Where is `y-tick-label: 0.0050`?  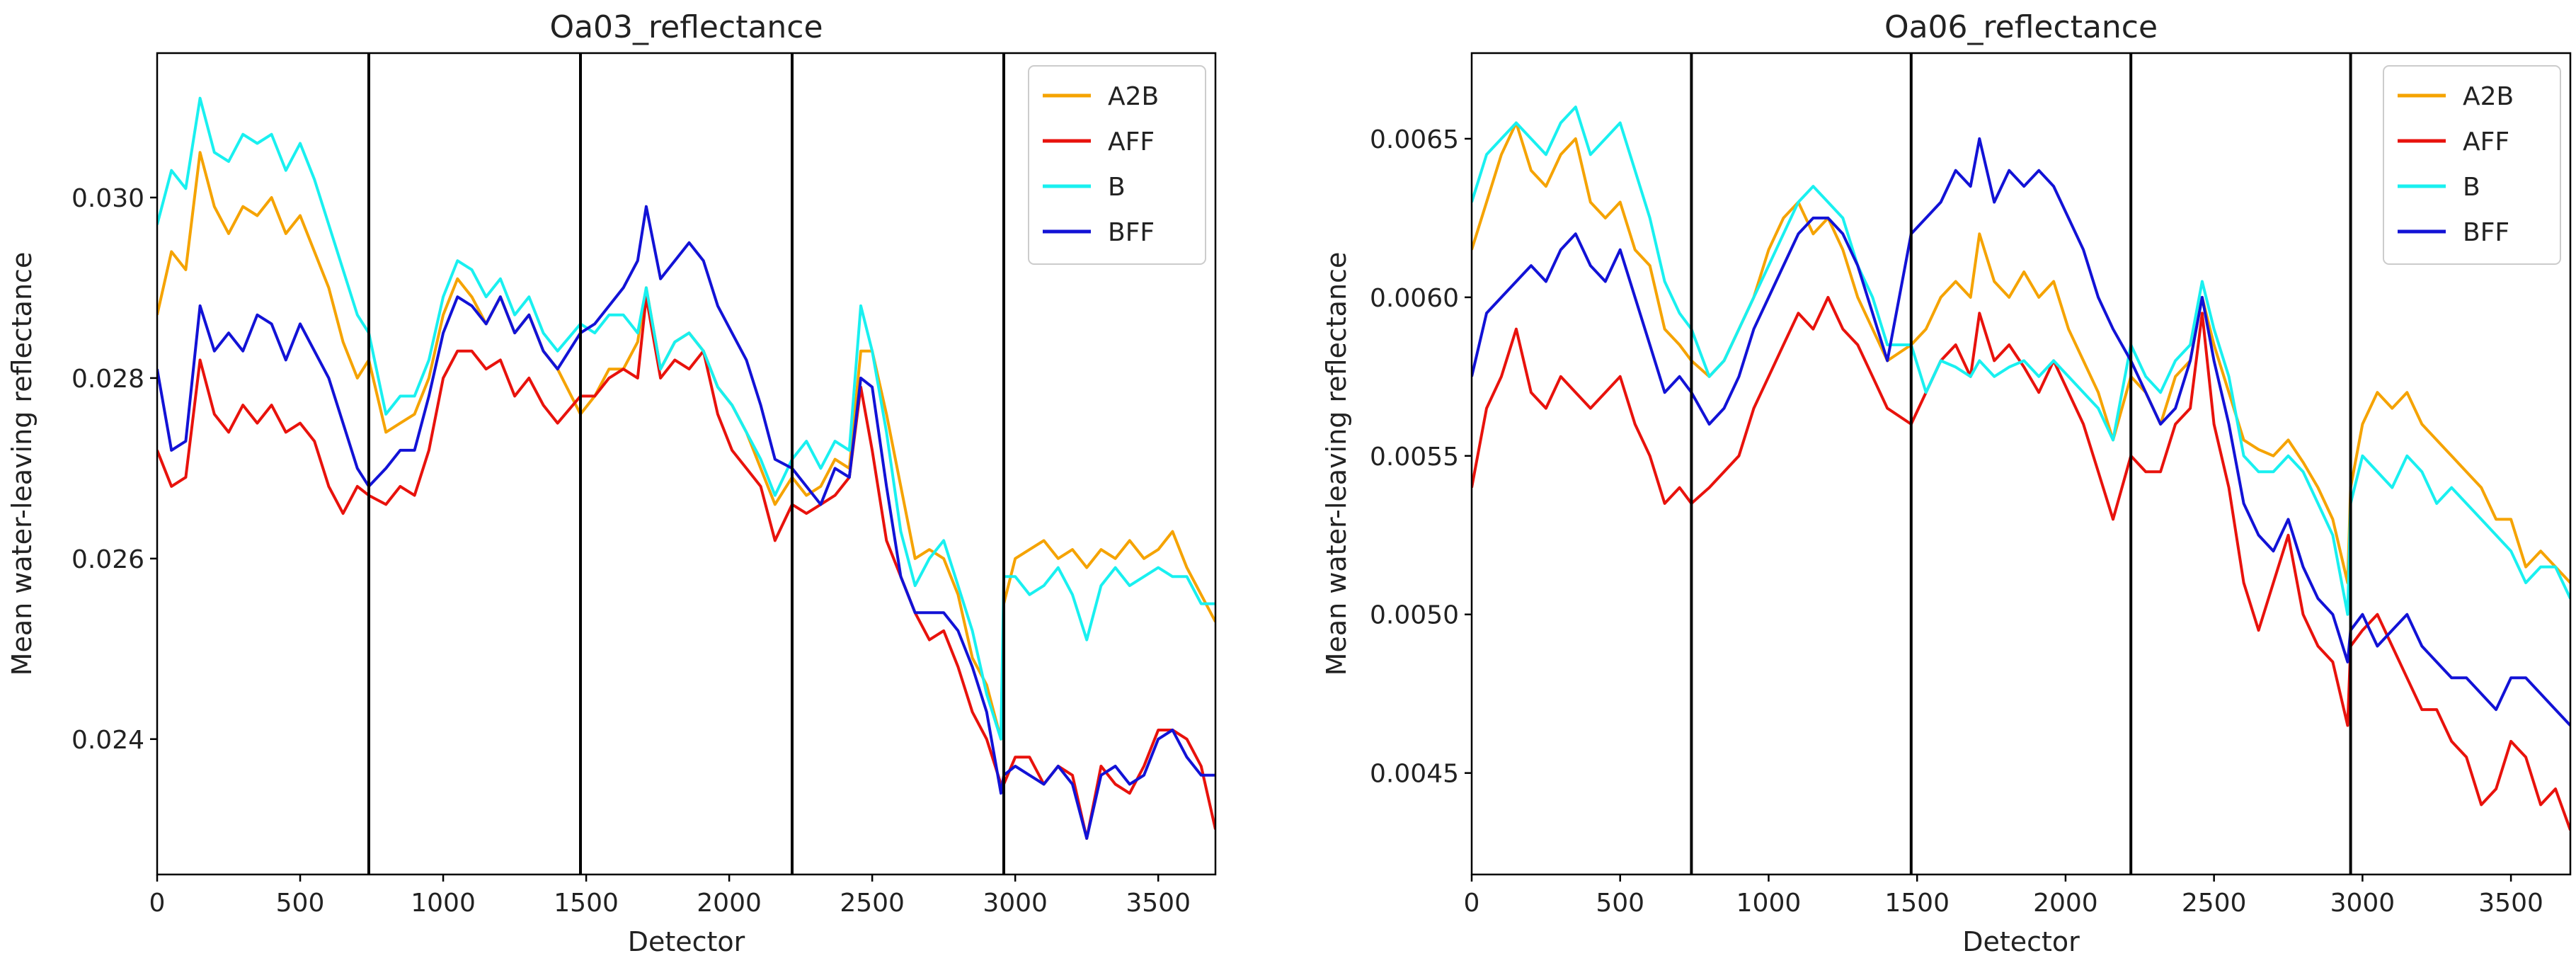 y-tick-label: 0.0050 is located at coordinates (1414, 615).